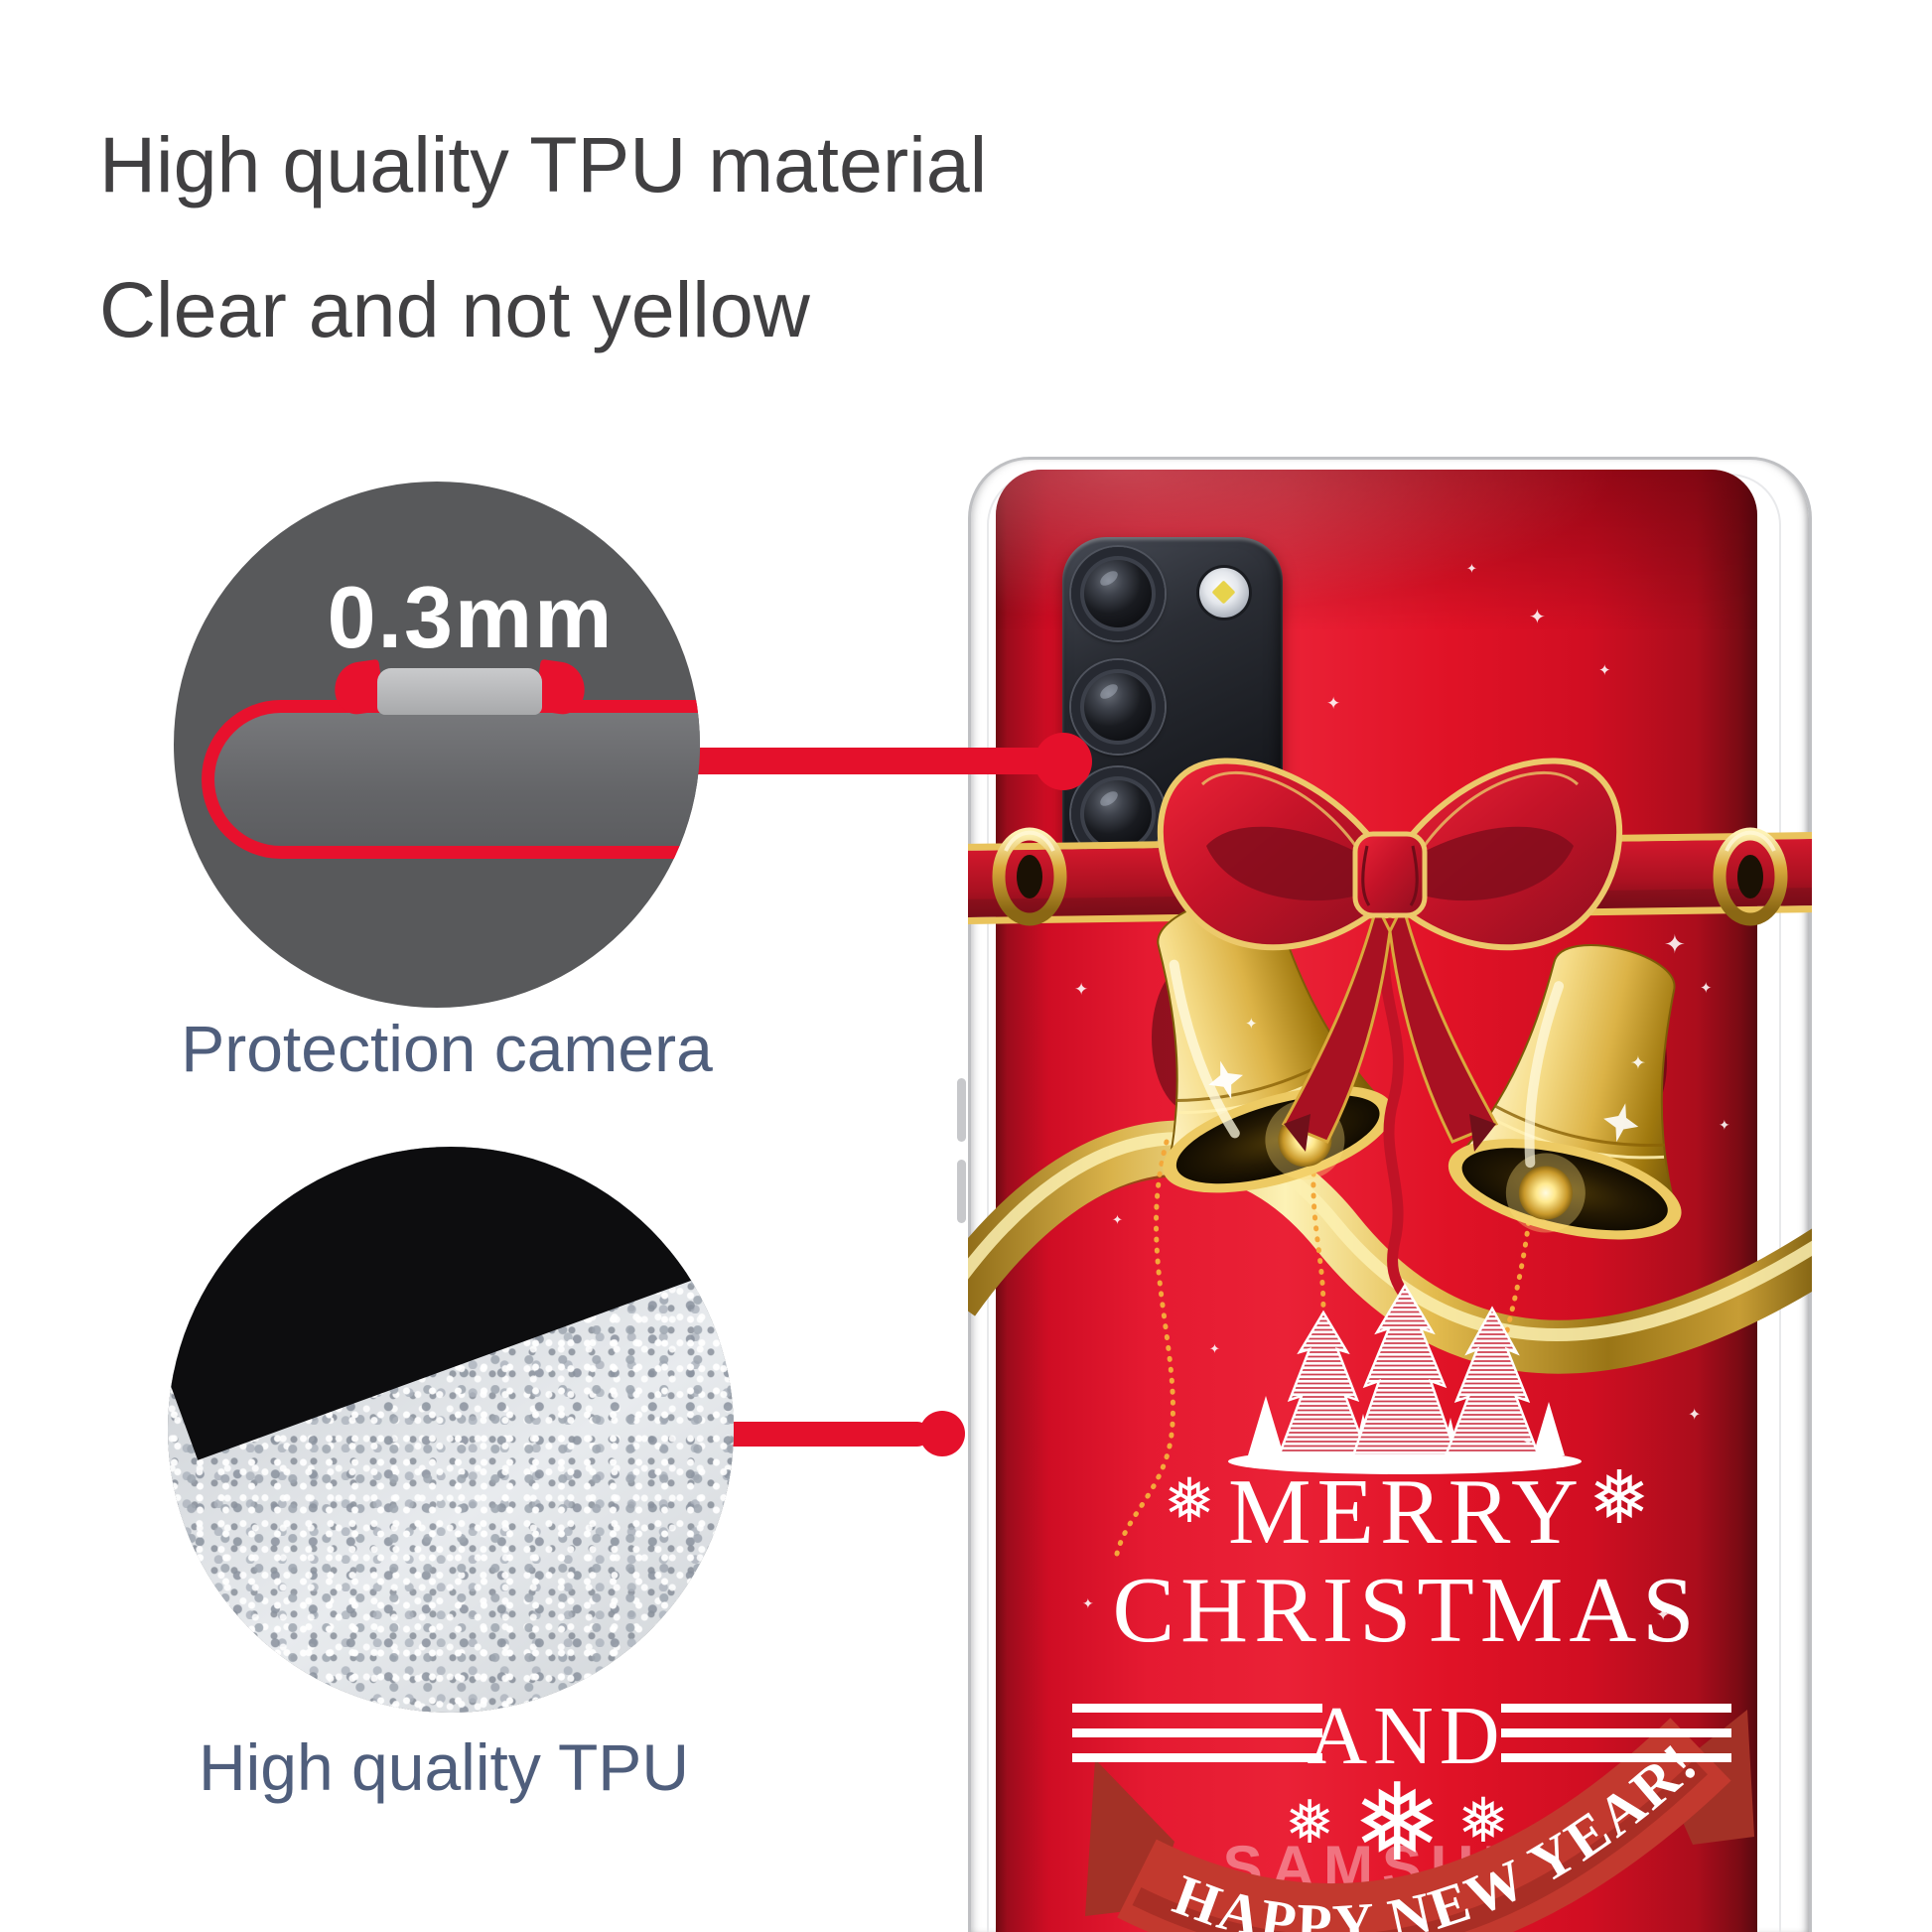 The height and width of the screenshot is (1932, 1932). What do you see at coordinates (471, 617) in the screenshot?
I see `thickness-value: 0.3mm` at bounding box center [471, 617].